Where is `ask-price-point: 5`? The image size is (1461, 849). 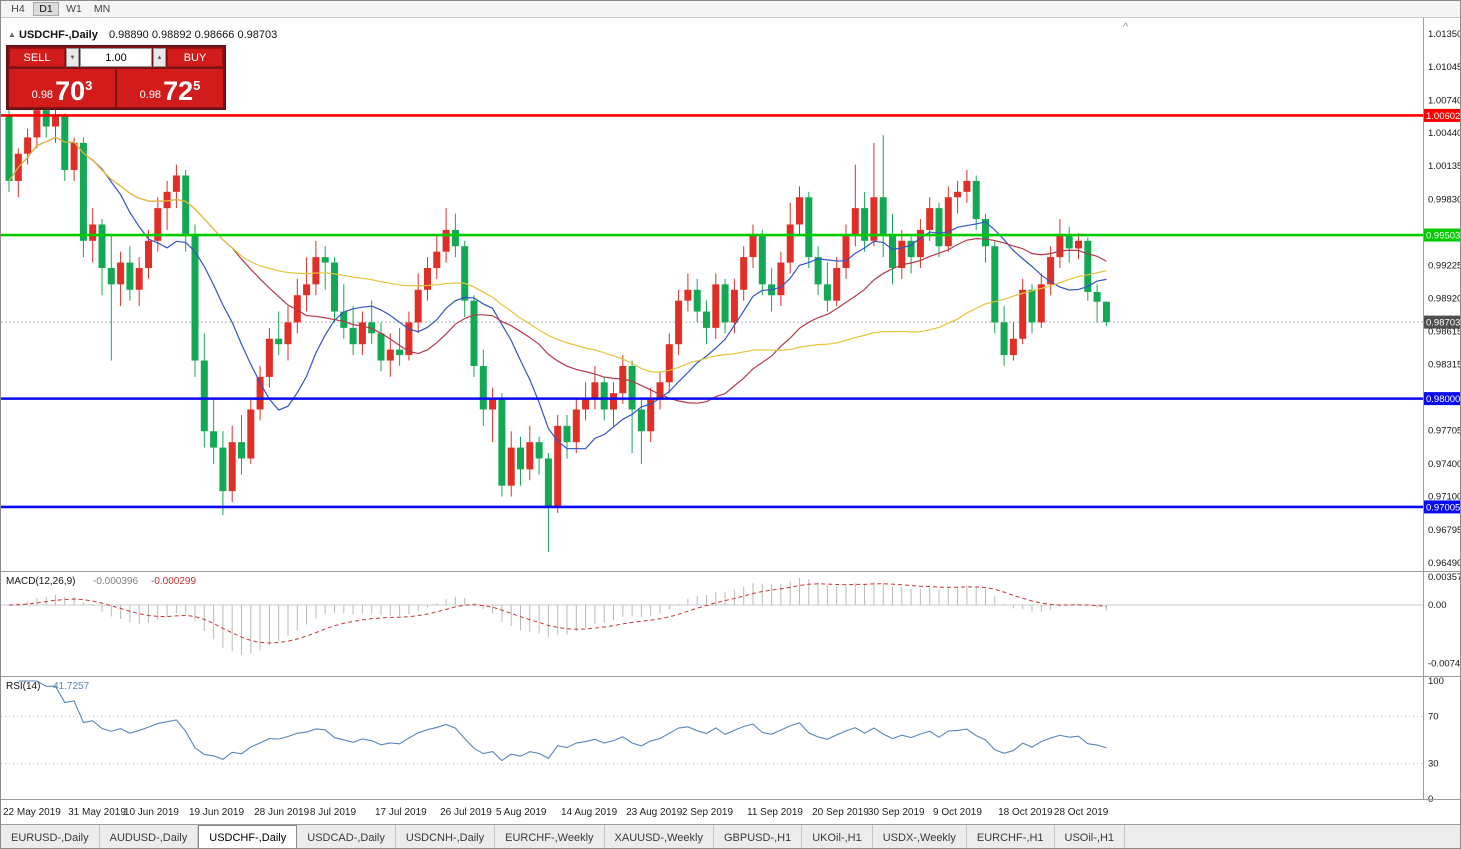 ask-price-point: 5 is located at coordinates (197, 85).